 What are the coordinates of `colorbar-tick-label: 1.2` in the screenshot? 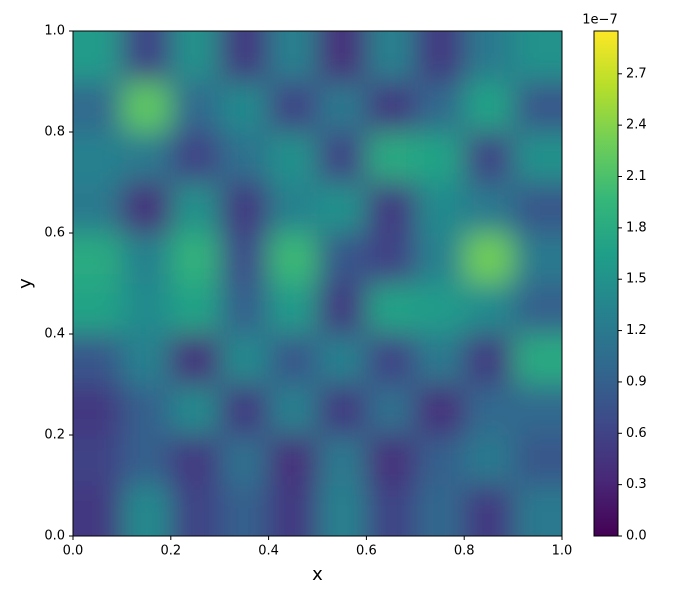 It's located at (636, 330).